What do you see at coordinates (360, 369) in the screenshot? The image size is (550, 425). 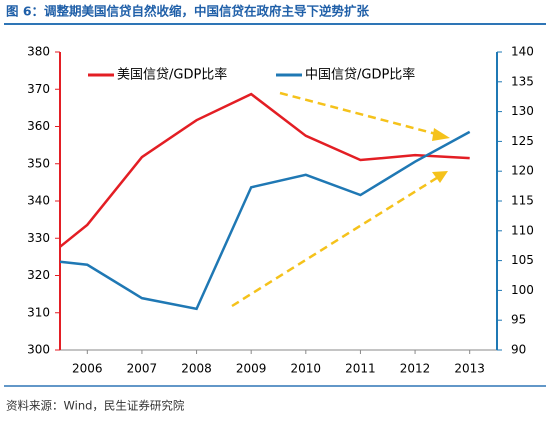 I see `x-tick-label: 2011` at bounding box center [360, 369].